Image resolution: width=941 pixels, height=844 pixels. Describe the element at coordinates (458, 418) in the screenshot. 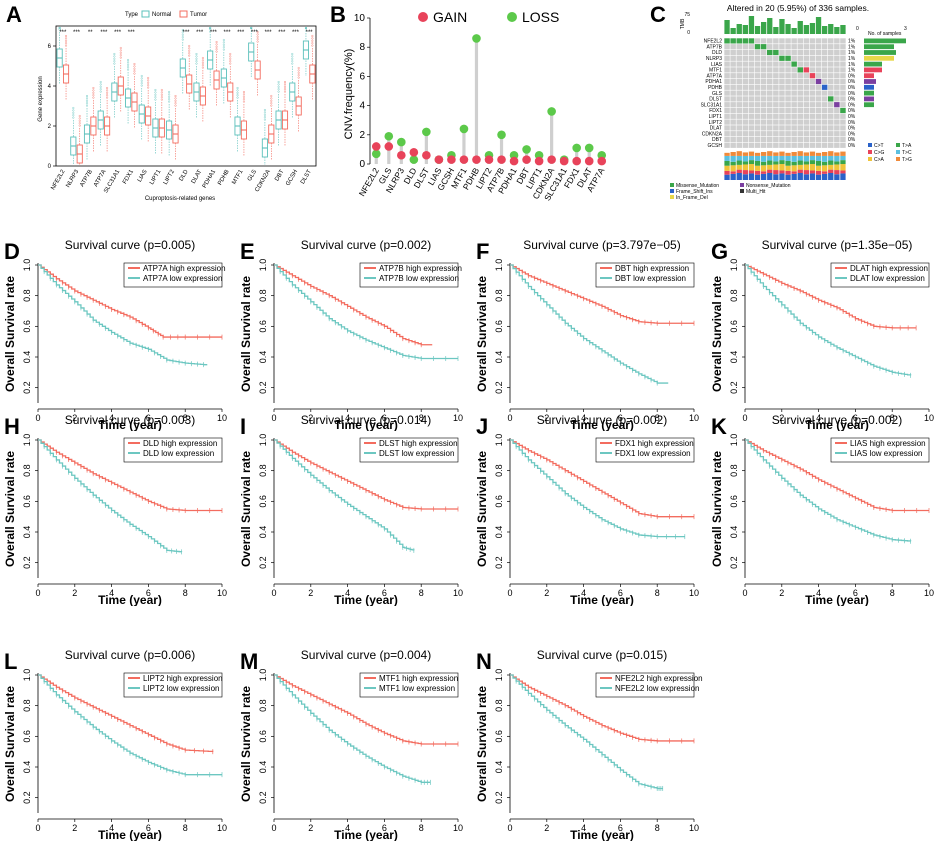

I see `x-tick-label: 10` at that location.